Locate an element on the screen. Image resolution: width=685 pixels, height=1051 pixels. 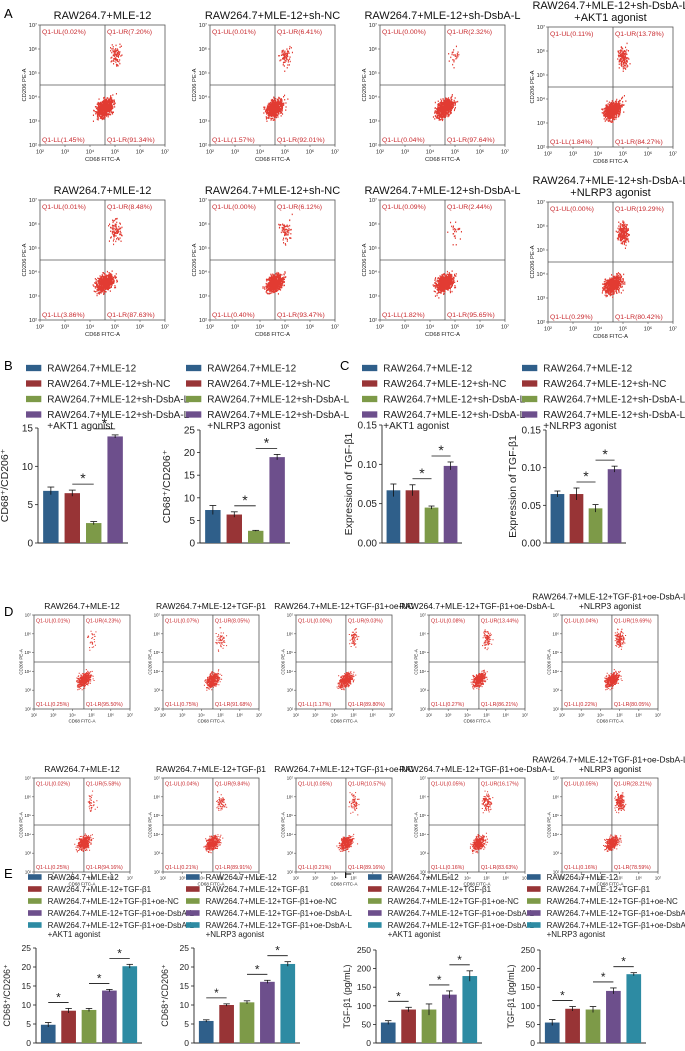
legend-label: RAW264.7+MLE-12+sh-DsbA-L is located at coordinates (454, 400).